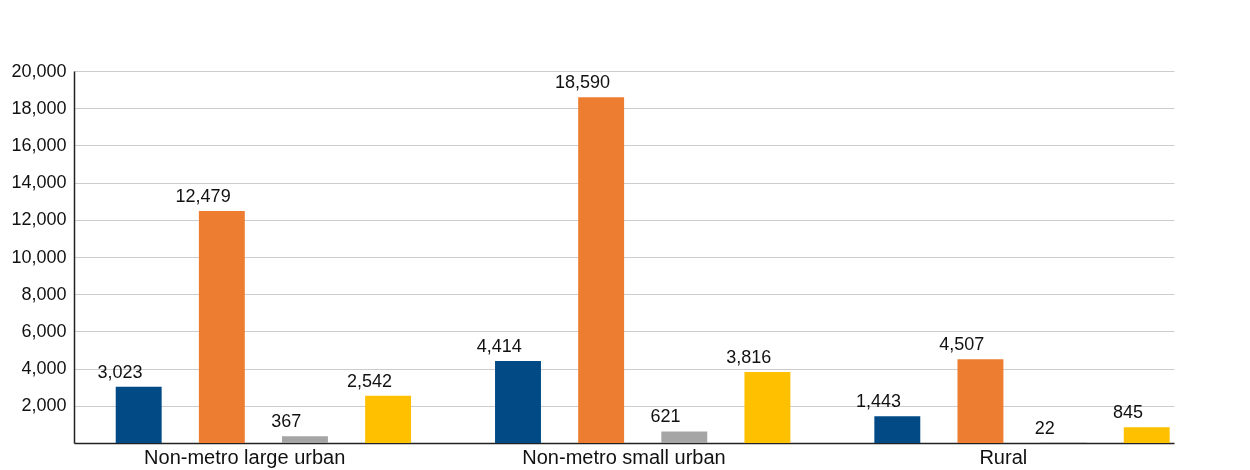  I want to click on data-label: 1,443, so click(879, 401).